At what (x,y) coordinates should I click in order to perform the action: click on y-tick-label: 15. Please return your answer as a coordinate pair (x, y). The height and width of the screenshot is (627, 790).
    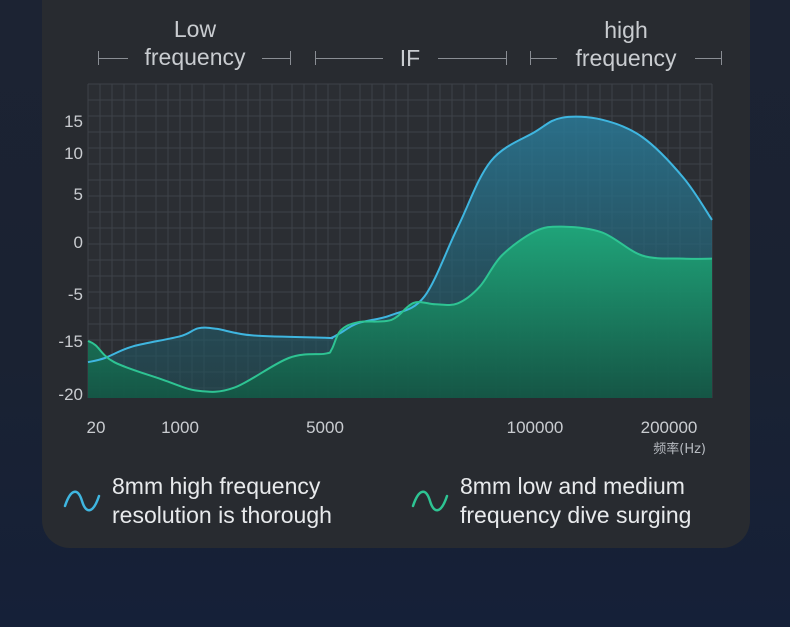
    Looking at the image, I should click on (73, 121).